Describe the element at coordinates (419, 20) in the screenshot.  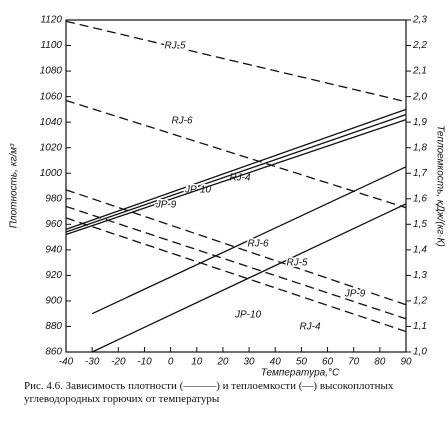
I see `y2-tick-label: 2,3` at that location.